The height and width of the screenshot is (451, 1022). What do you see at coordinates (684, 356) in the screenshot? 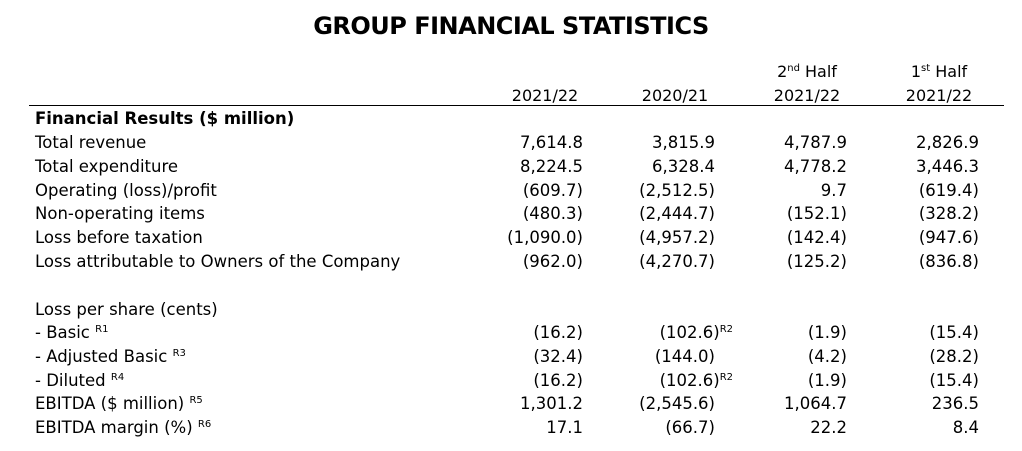
I see `table-cell: (144.0)` at bounding box center [684, 356].